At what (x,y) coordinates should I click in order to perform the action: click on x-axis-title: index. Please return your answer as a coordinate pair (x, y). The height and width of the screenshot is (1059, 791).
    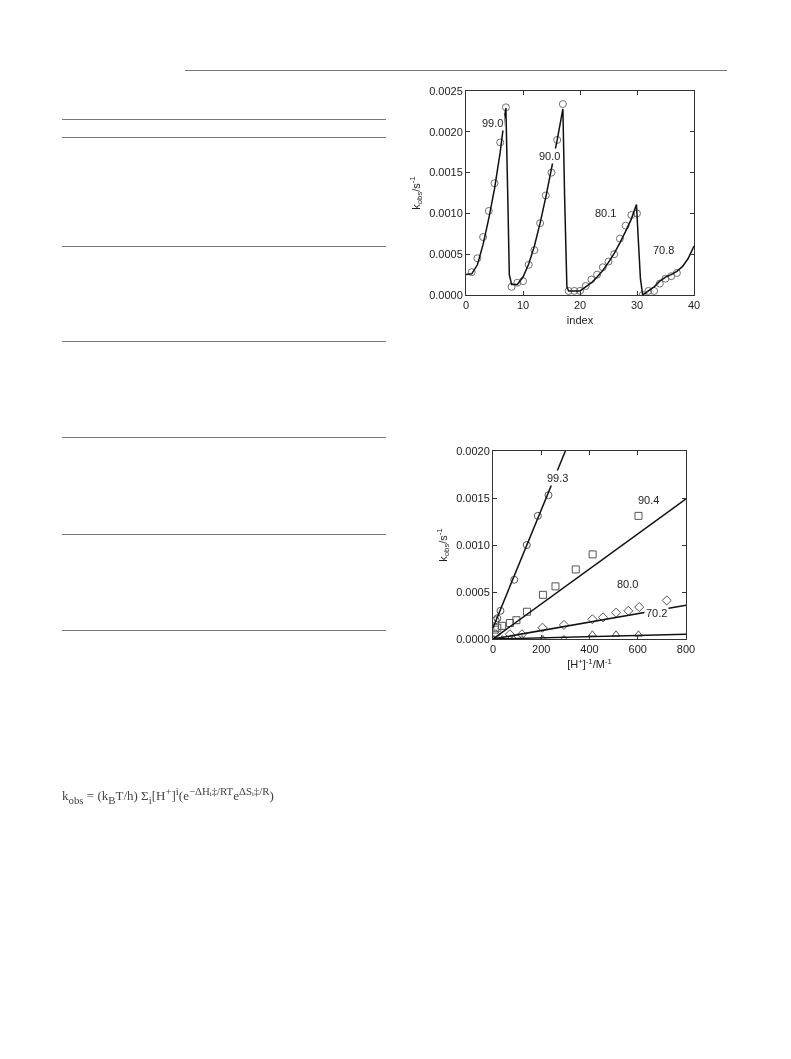
    Looking at the image, I should click on (580, 320).